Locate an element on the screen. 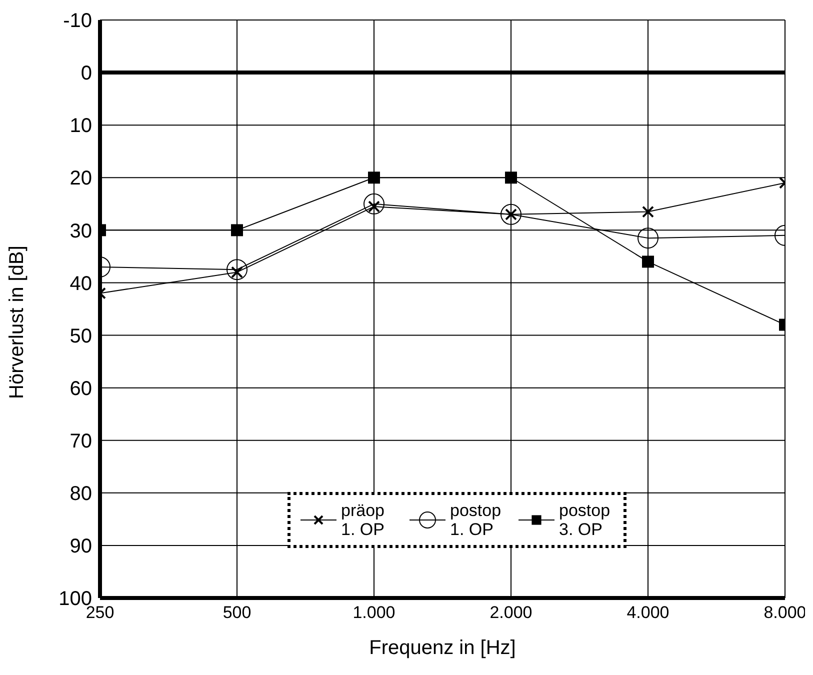 Image resolution: width=813 pixels, height=675 pixels. legend-label: präop 1. OP is located at coordinates (363, 520).